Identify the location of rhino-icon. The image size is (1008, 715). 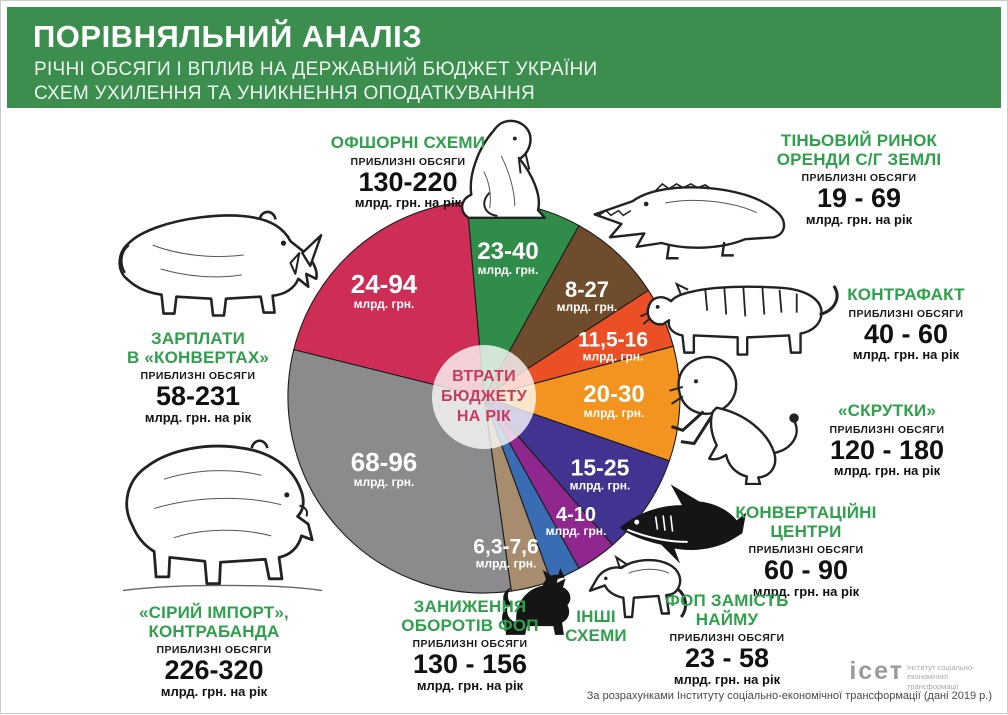
(223, 258).